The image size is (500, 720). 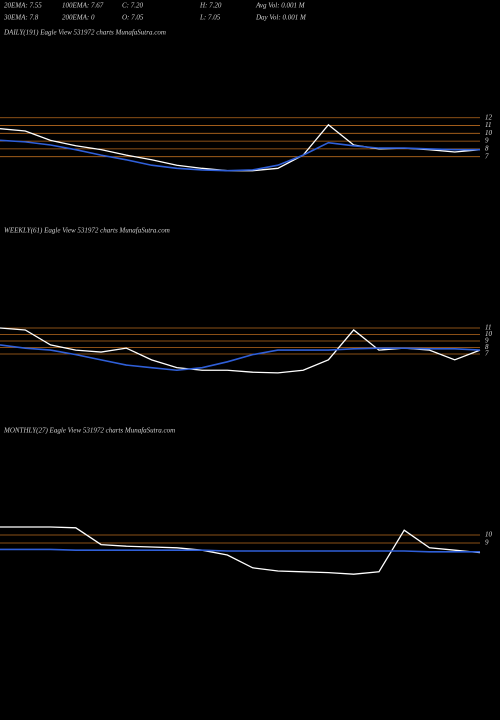 I want to click on header-item: C: 7.20, so click(x=133, y=6).